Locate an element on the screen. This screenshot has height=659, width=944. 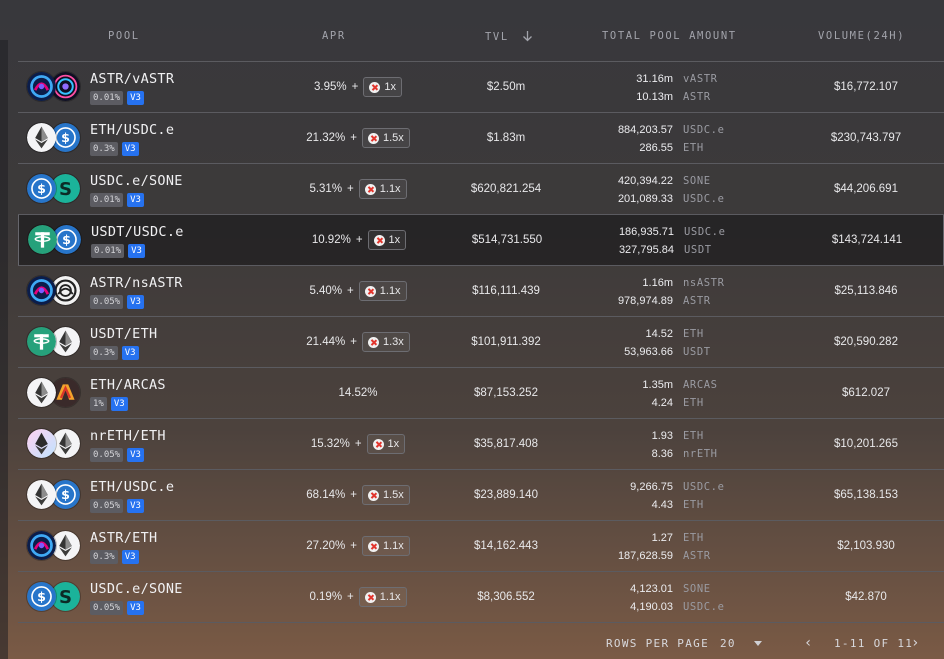
header-pool: POOL is located at coordinates (124, 36).